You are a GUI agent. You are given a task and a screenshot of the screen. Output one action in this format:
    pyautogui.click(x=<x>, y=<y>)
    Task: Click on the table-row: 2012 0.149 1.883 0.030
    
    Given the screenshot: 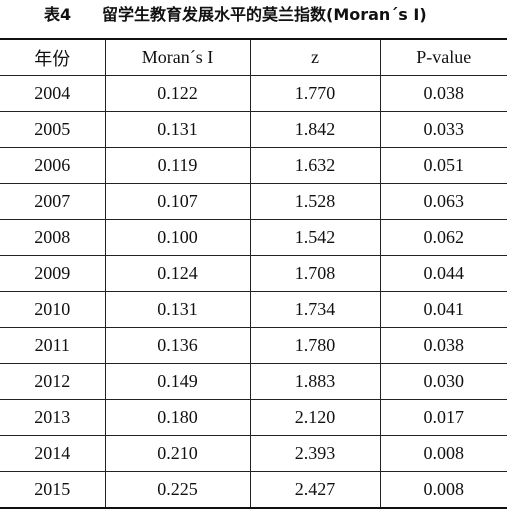 What is the action you would take?
    pyautogui.click(x=253, y=381)
    